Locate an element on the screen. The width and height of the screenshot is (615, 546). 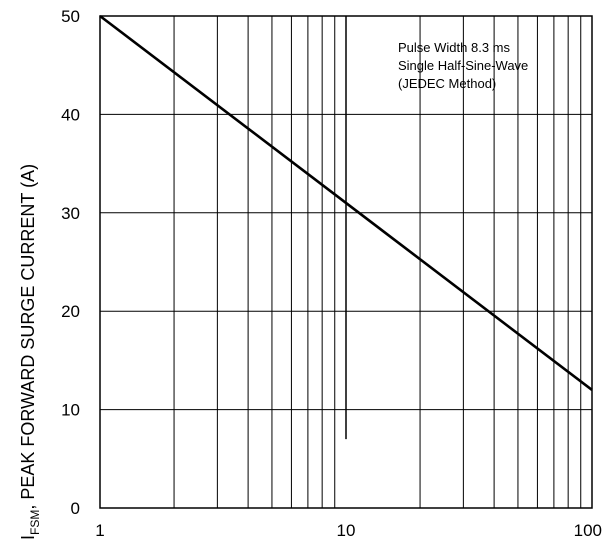
x-tick-labels: 1 10 100 is located at coordinates (348, 530).